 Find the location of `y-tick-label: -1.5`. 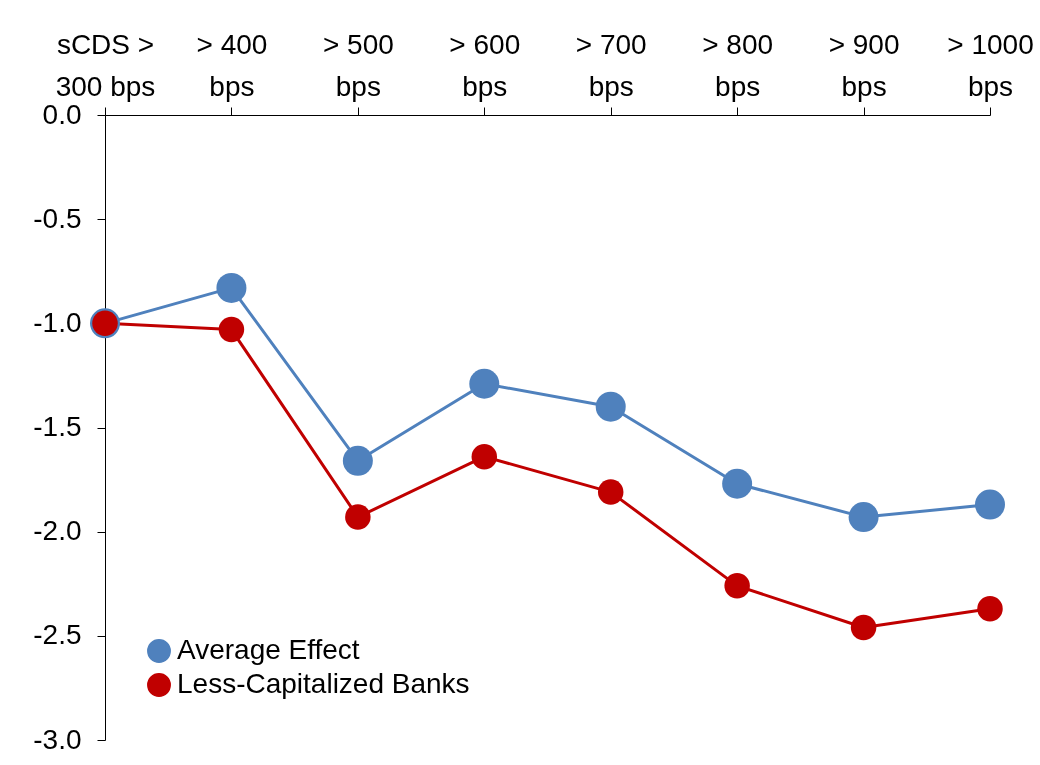

y-tick-label: -1.5 is located at coordinates (57, 426).